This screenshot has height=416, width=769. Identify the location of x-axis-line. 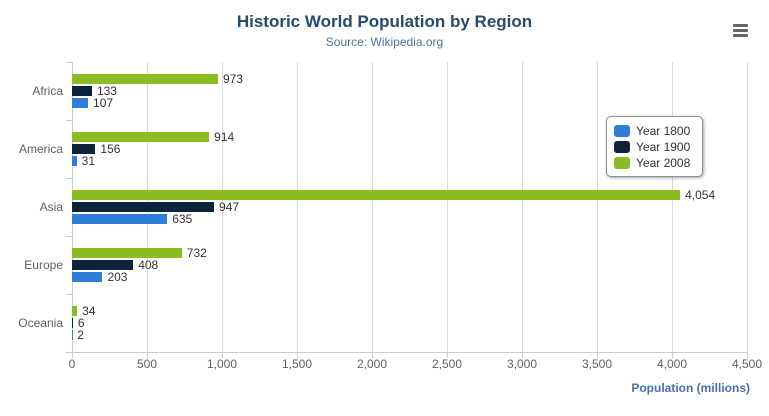
(409, 352).